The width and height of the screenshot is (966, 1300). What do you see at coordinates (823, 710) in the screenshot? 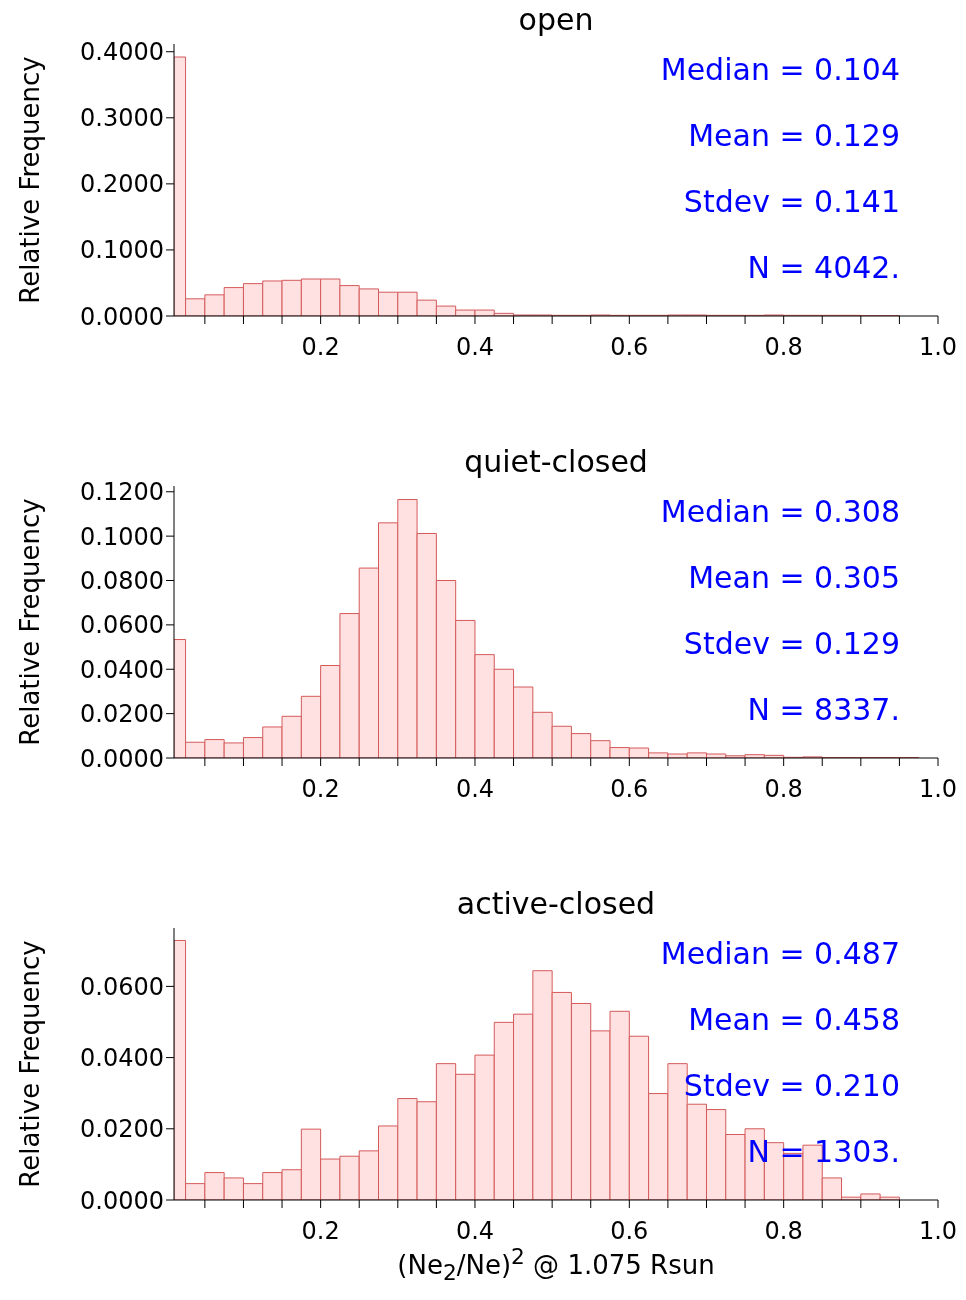
I see `annotation: N = 8337.` at bounding box center [823, 710].